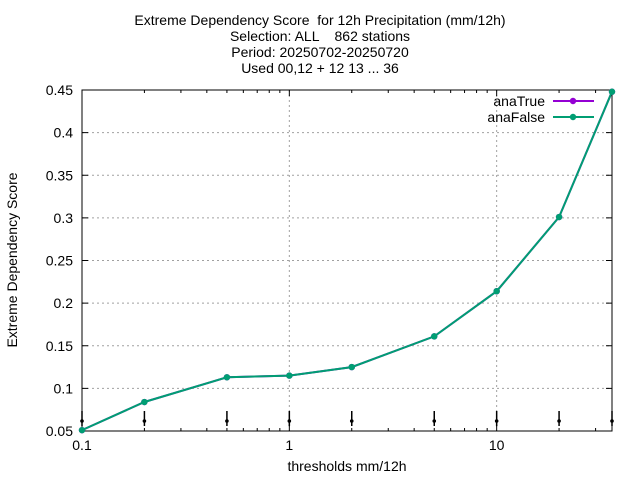 The image size is (640, 480). Describe the element at coordinates (519, 101) in the screenshot. I see `legend-label-anaTrue: anaTrue` at that location.